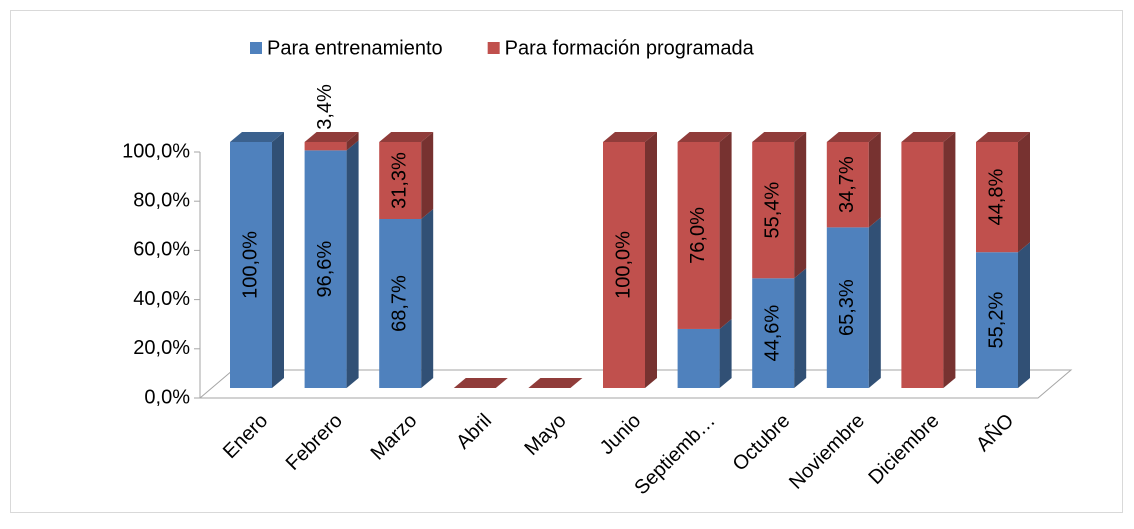 This screenshot has height=529, width=1134. What do you see at coordinates (161, 250) in the screenshot?
I see `y-tick-label: 60,0%` at bounding box center [161, 250].